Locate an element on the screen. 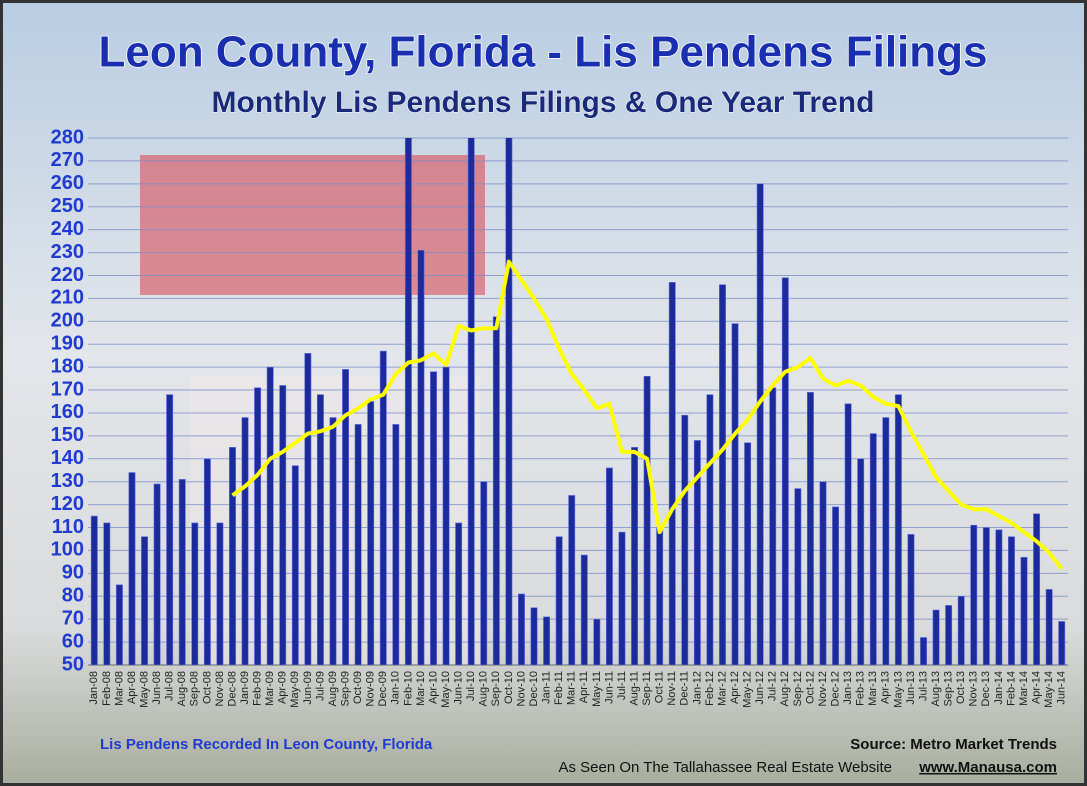  x-tick-label: Feb-14 is located at coordinates (1011, 688).